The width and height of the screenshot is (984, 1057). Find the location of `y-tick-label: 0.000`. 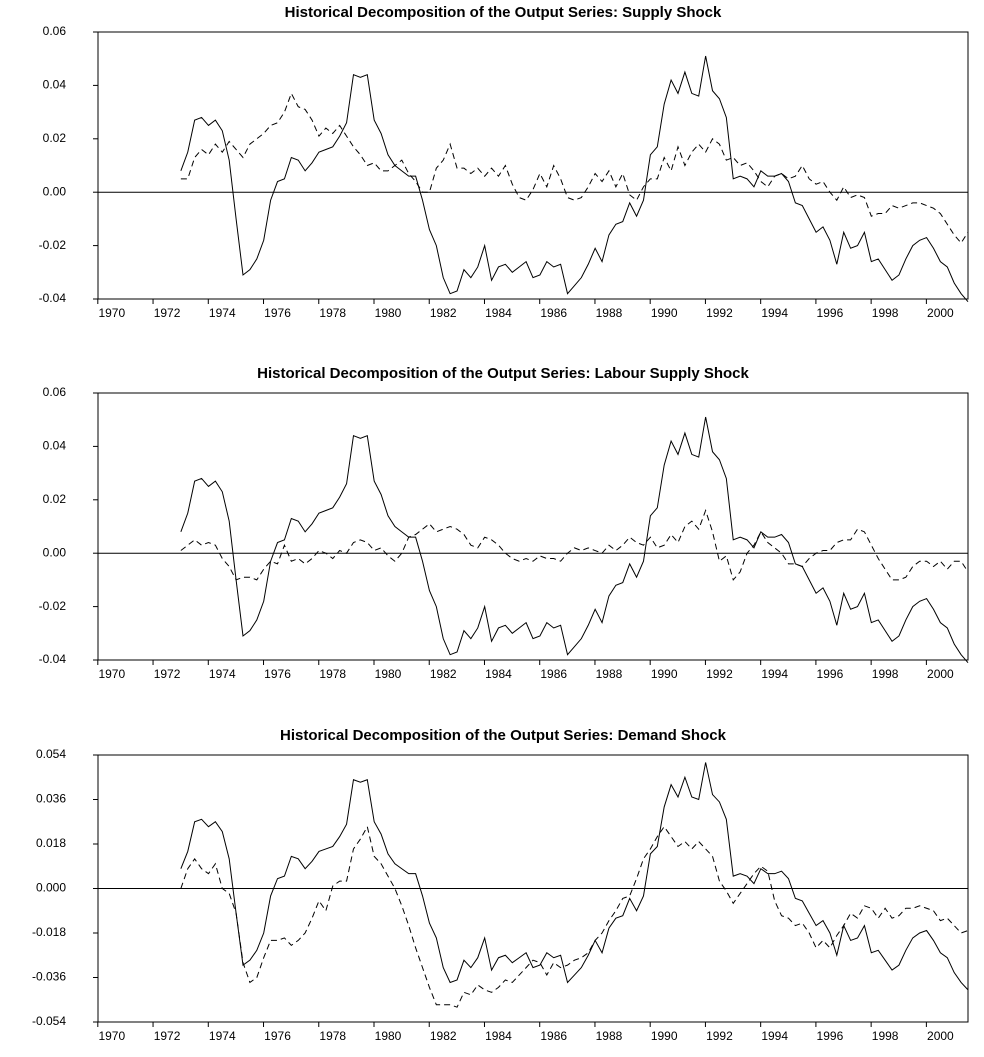

y-tick-label: 0.000 is located at coordinates (51, 888).